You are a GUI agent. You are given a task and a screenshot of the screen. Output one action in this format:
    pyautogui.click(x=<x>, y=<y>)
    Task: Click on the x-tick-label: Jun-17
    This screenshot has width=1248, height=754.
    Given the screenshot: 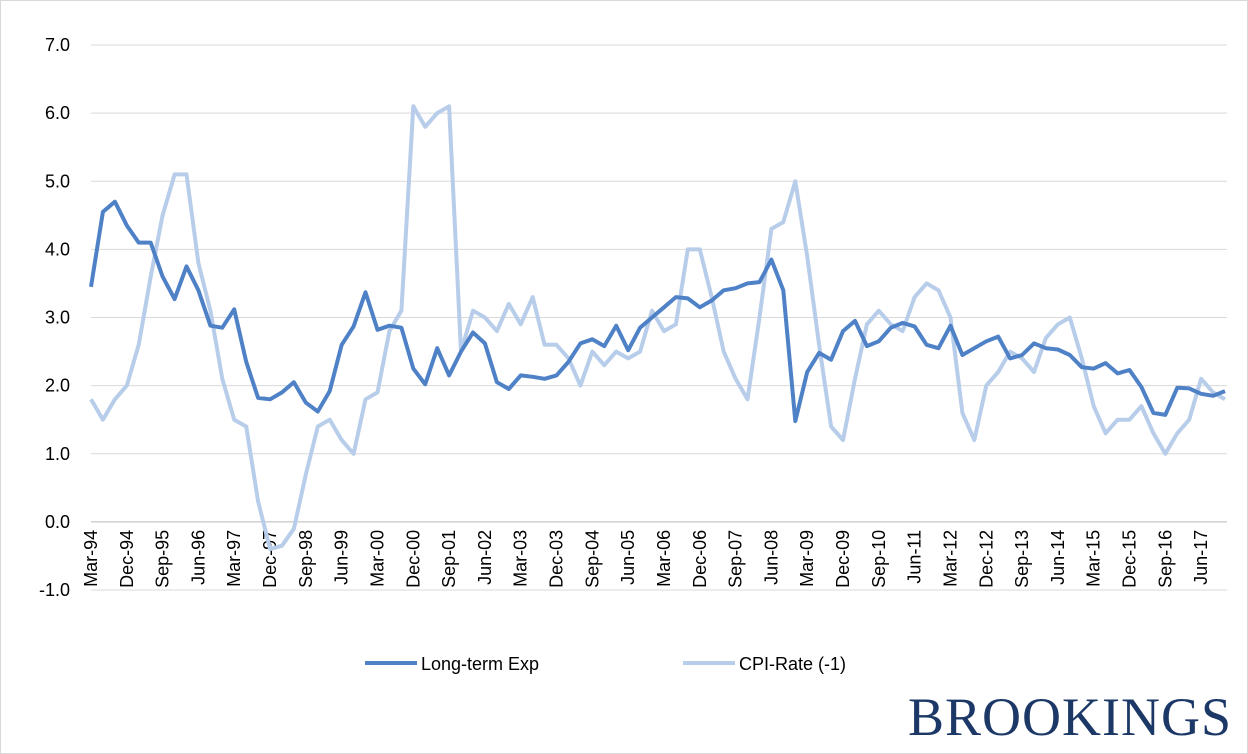 What is the action you would take?
    pyautogui.click(x=1201, y=557)
    